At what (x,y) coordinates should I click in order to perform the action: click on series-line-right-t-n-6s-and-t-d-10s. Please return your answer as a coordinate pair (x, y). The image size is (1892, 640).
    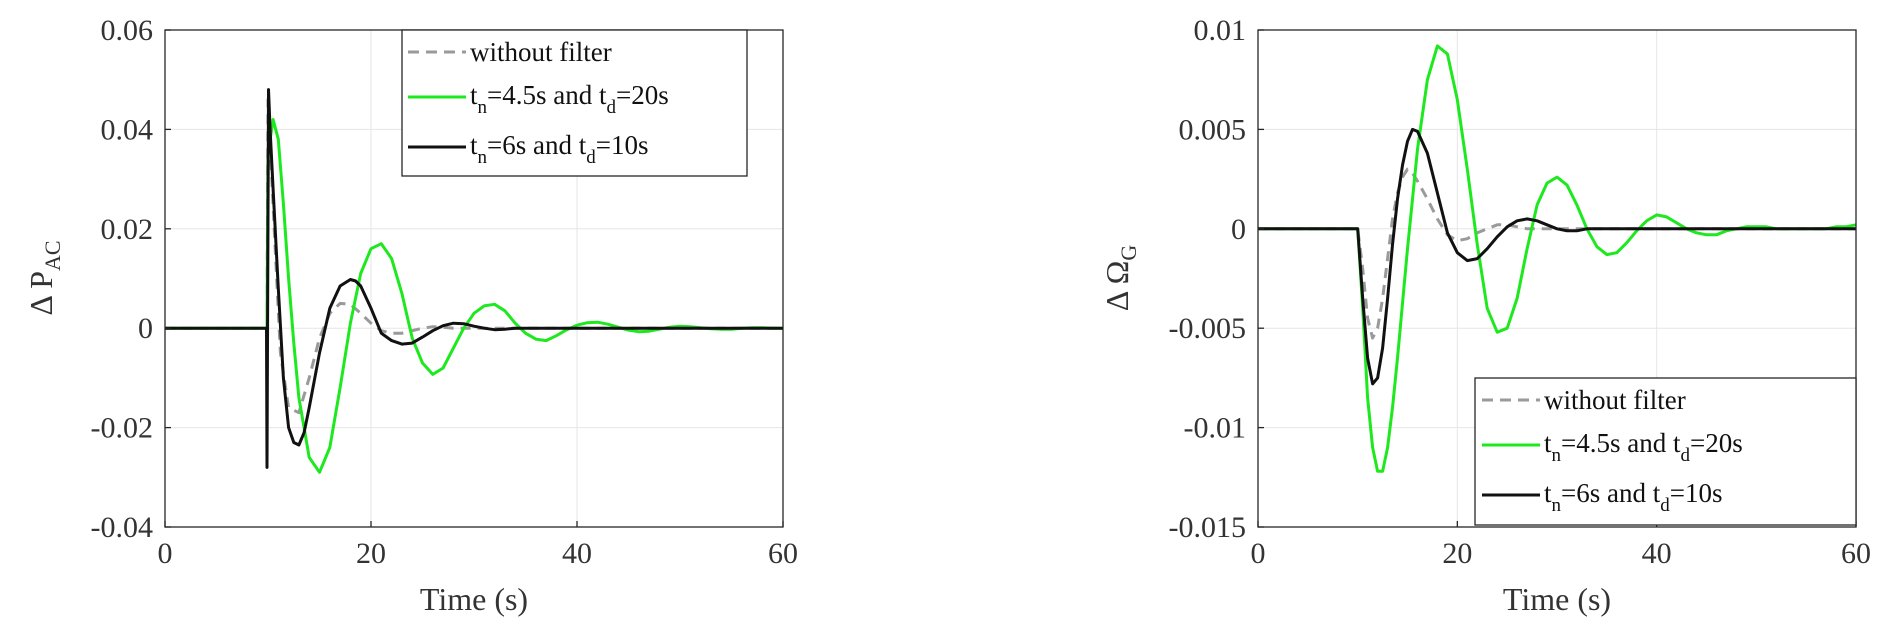
    Looking at the image, I should click on (1557, 256).